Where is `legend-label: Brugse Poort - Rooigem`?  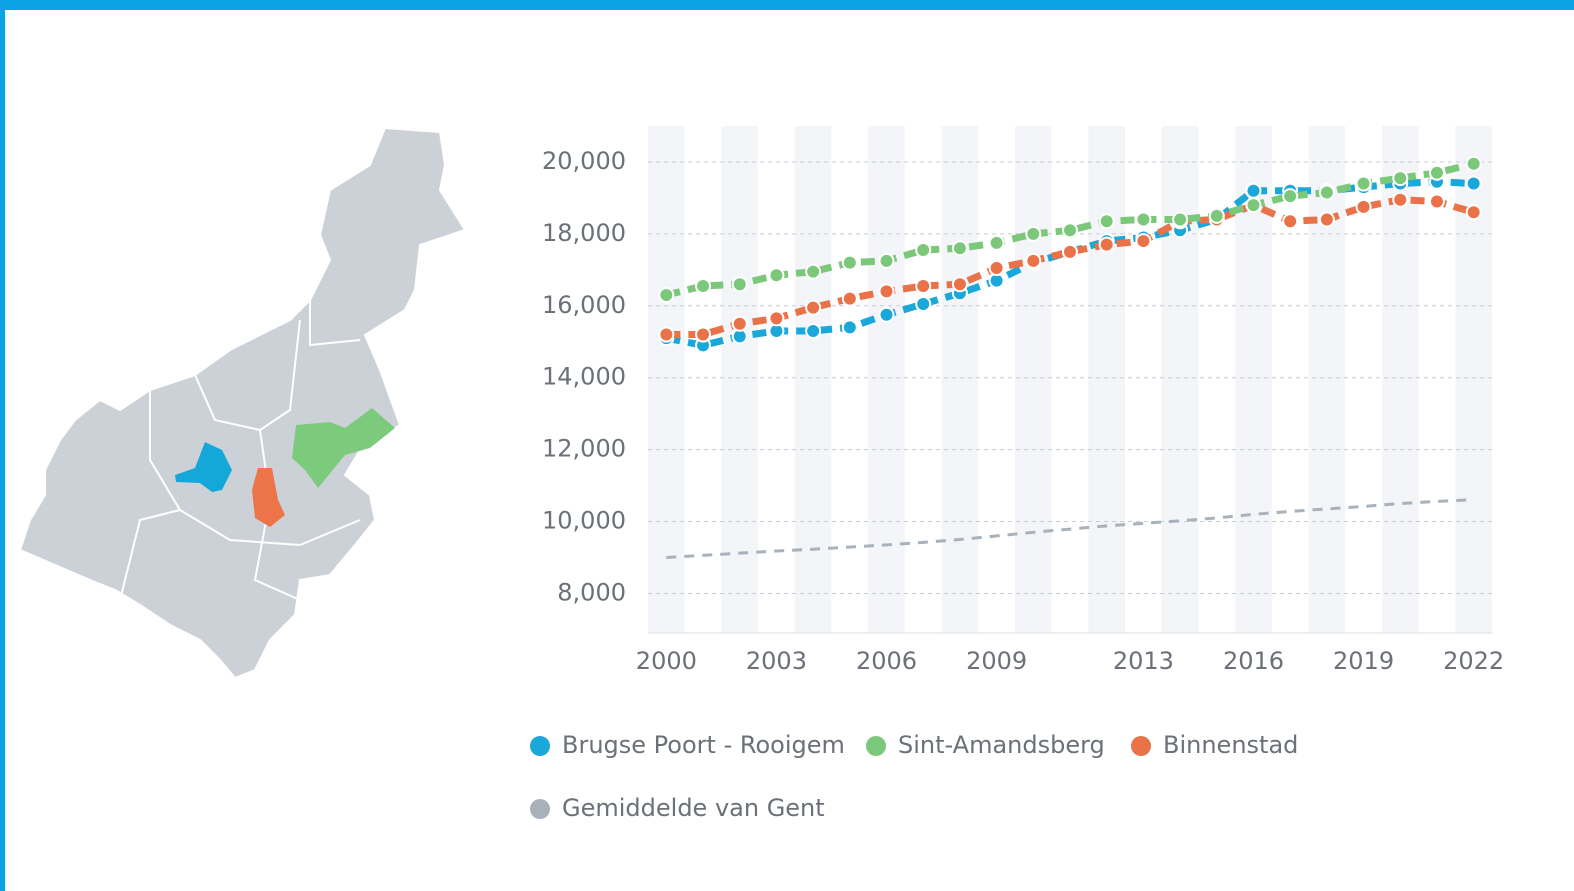
legend-label: Brugse Poort - Rooigem is located at coordinates (703, 745).